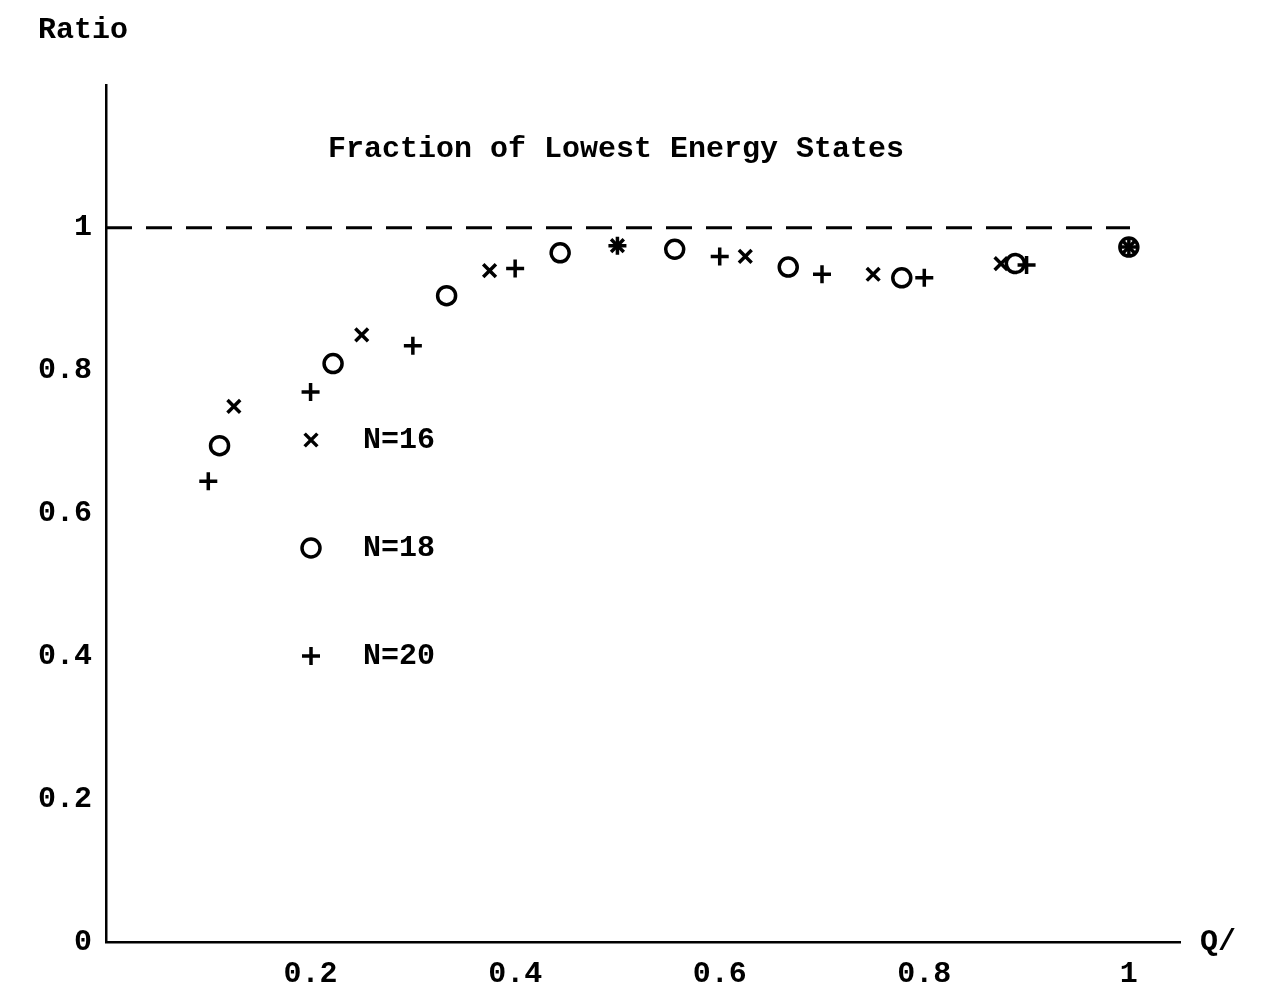 The width and height of the screenshot is (1265, 989). What do you see at coordinates (399, 547) in the screenshot?
I see `legend-label: N=18` at bounding box center [399, 547].